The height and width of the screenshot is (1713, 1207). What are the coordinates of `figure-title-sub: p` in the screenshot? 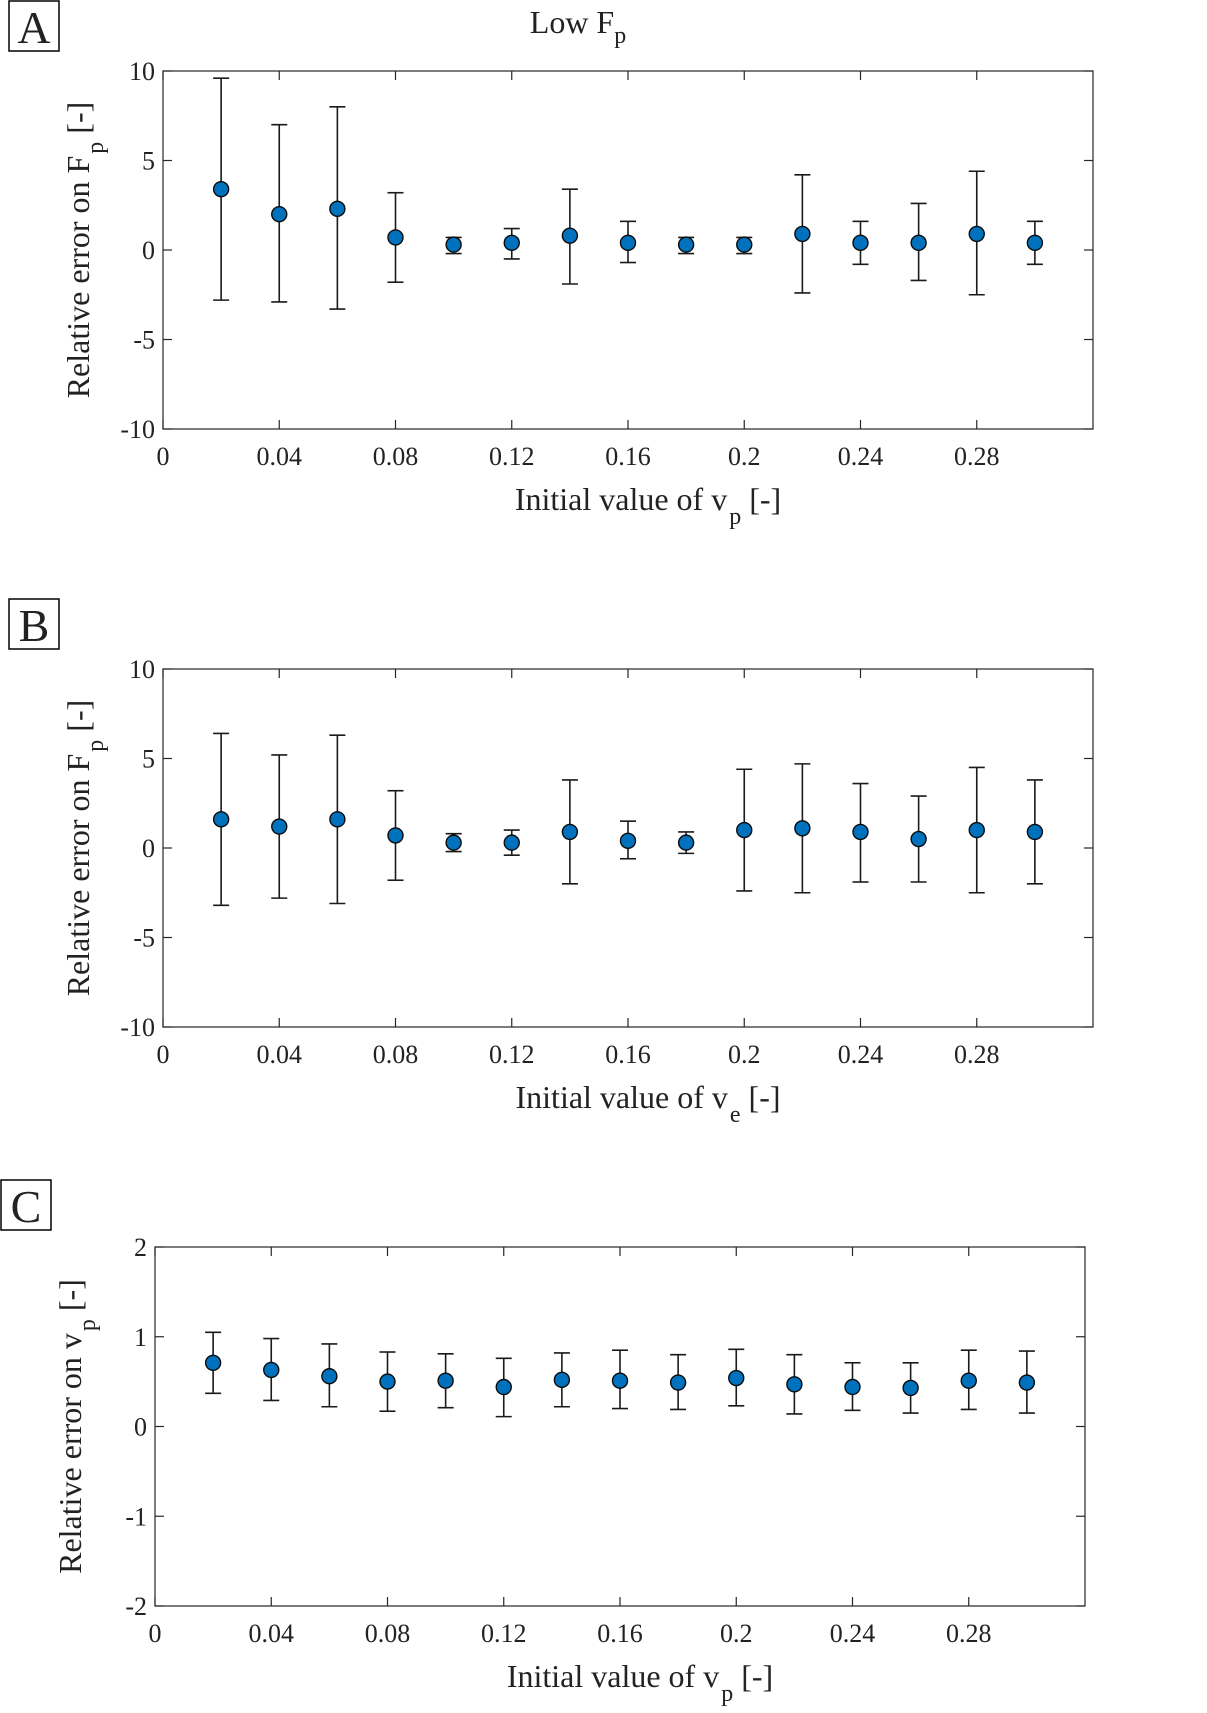 It's located at (620, 36).